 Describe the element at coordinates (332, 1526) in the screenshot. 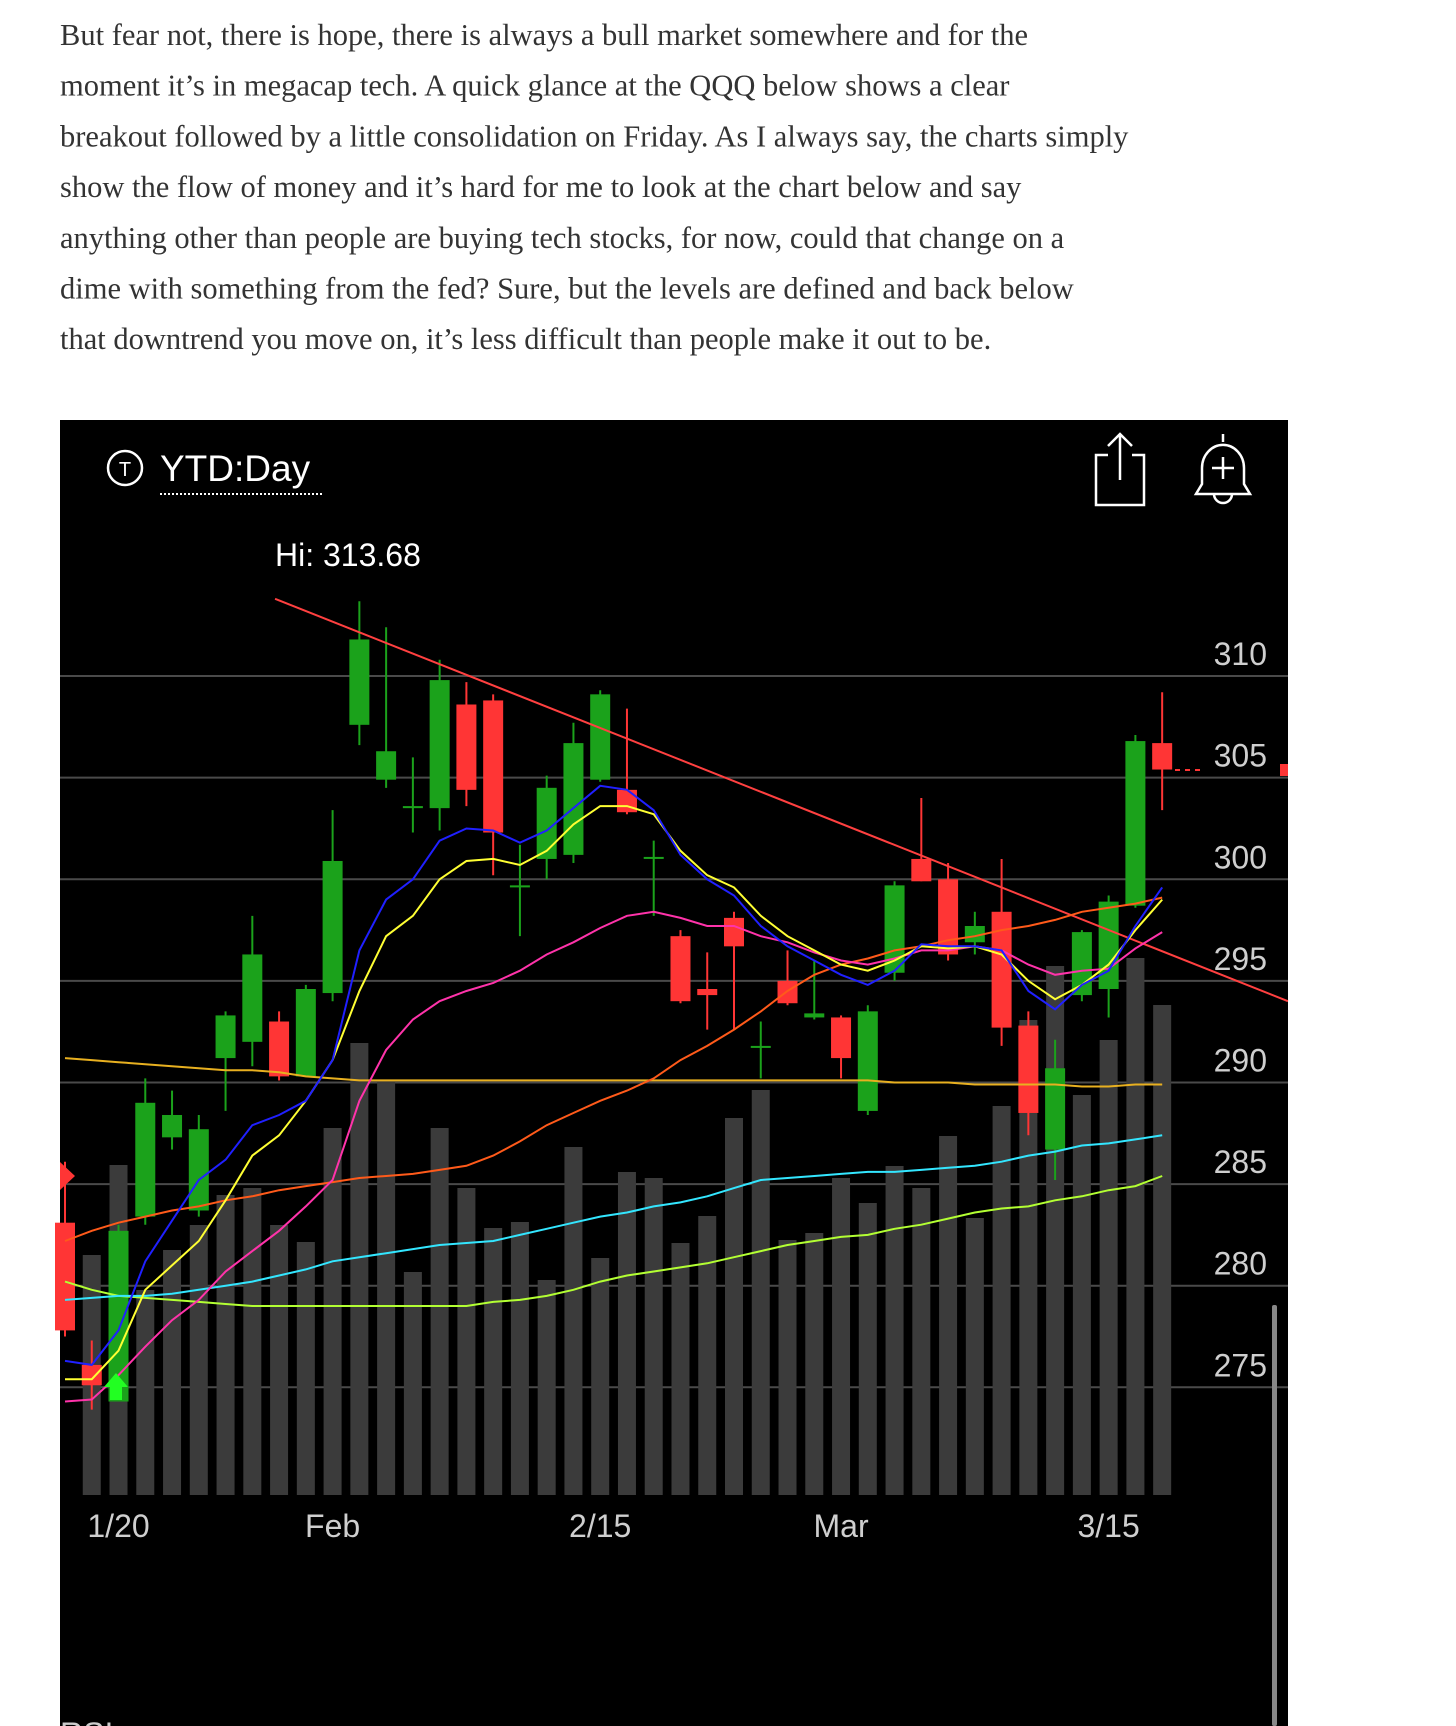

I see `x-tick-label: Feb` at that location.